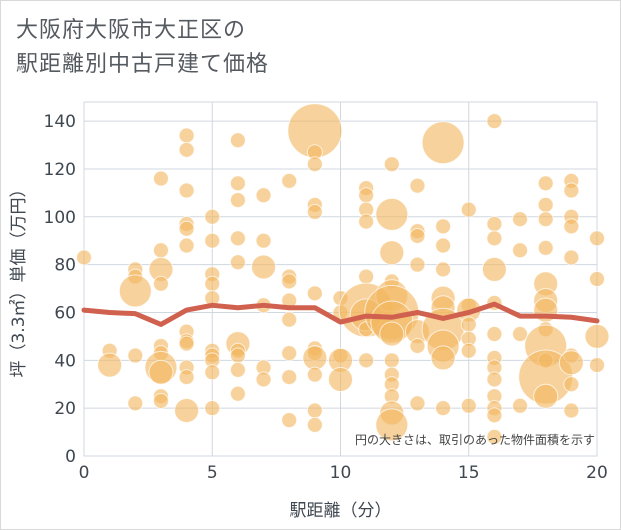 This screenshot has height=530, width=621. What do you see at coordinates (65, 409) in the screenshot?
I see `y-tick-label: 20` at bounding box center [65, 409].